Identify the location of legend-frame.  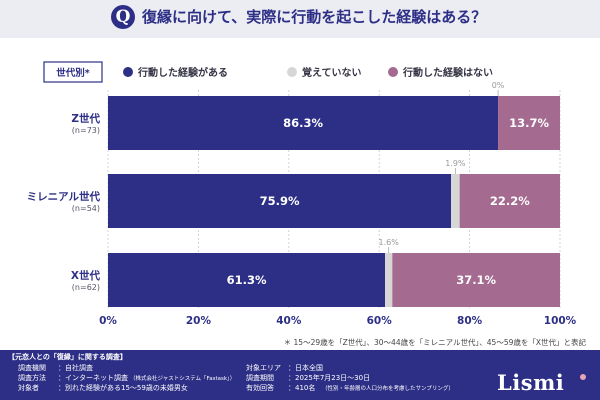
(73, 72).